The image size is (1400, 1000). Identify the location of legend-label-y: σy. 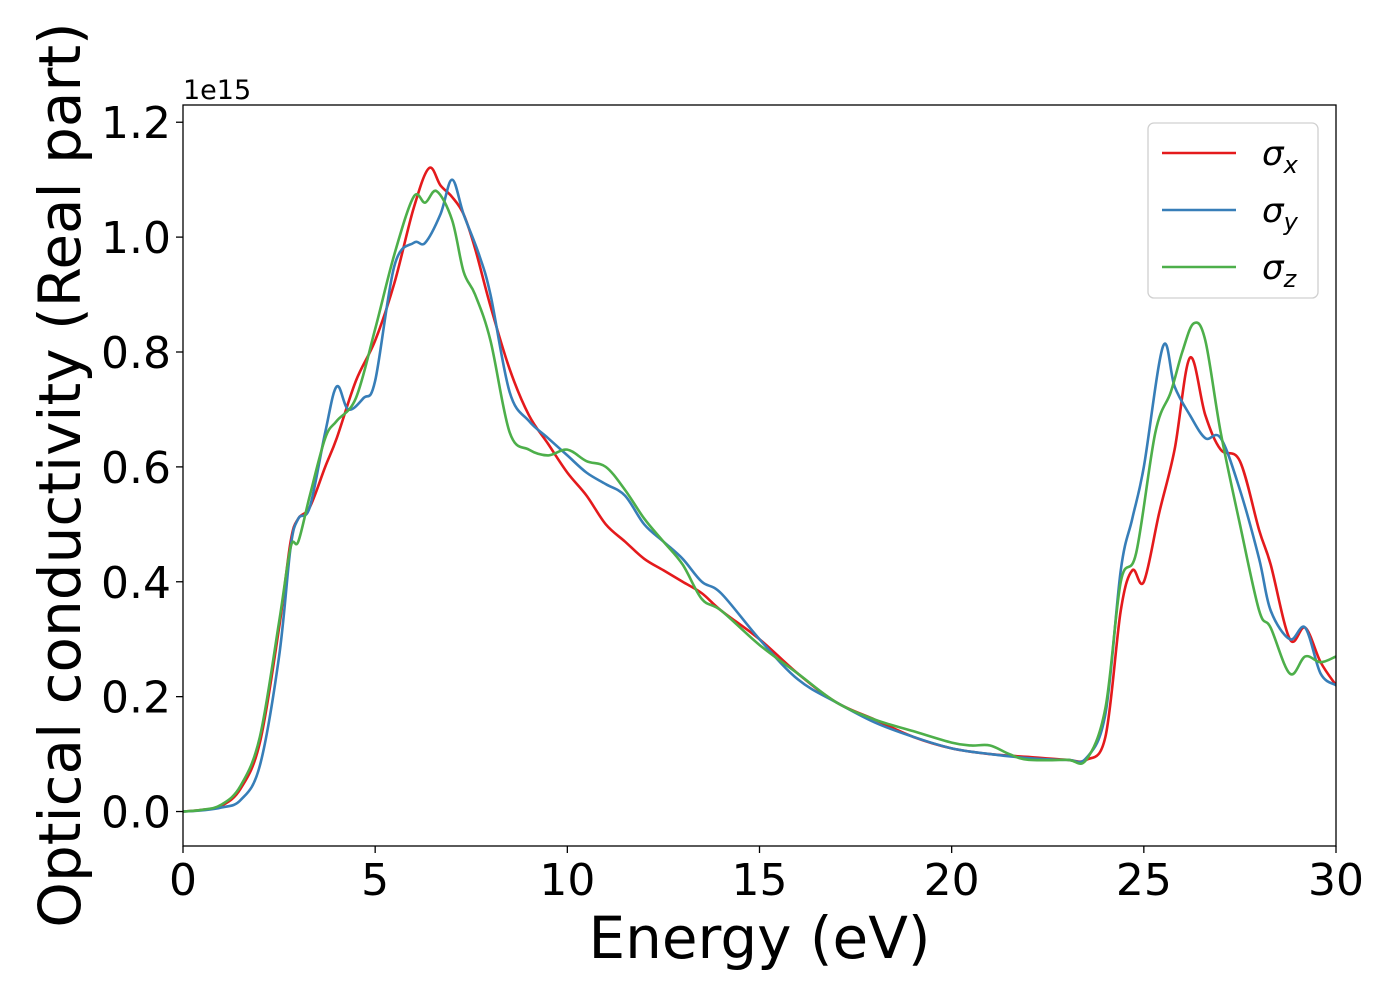
(1280, 213).